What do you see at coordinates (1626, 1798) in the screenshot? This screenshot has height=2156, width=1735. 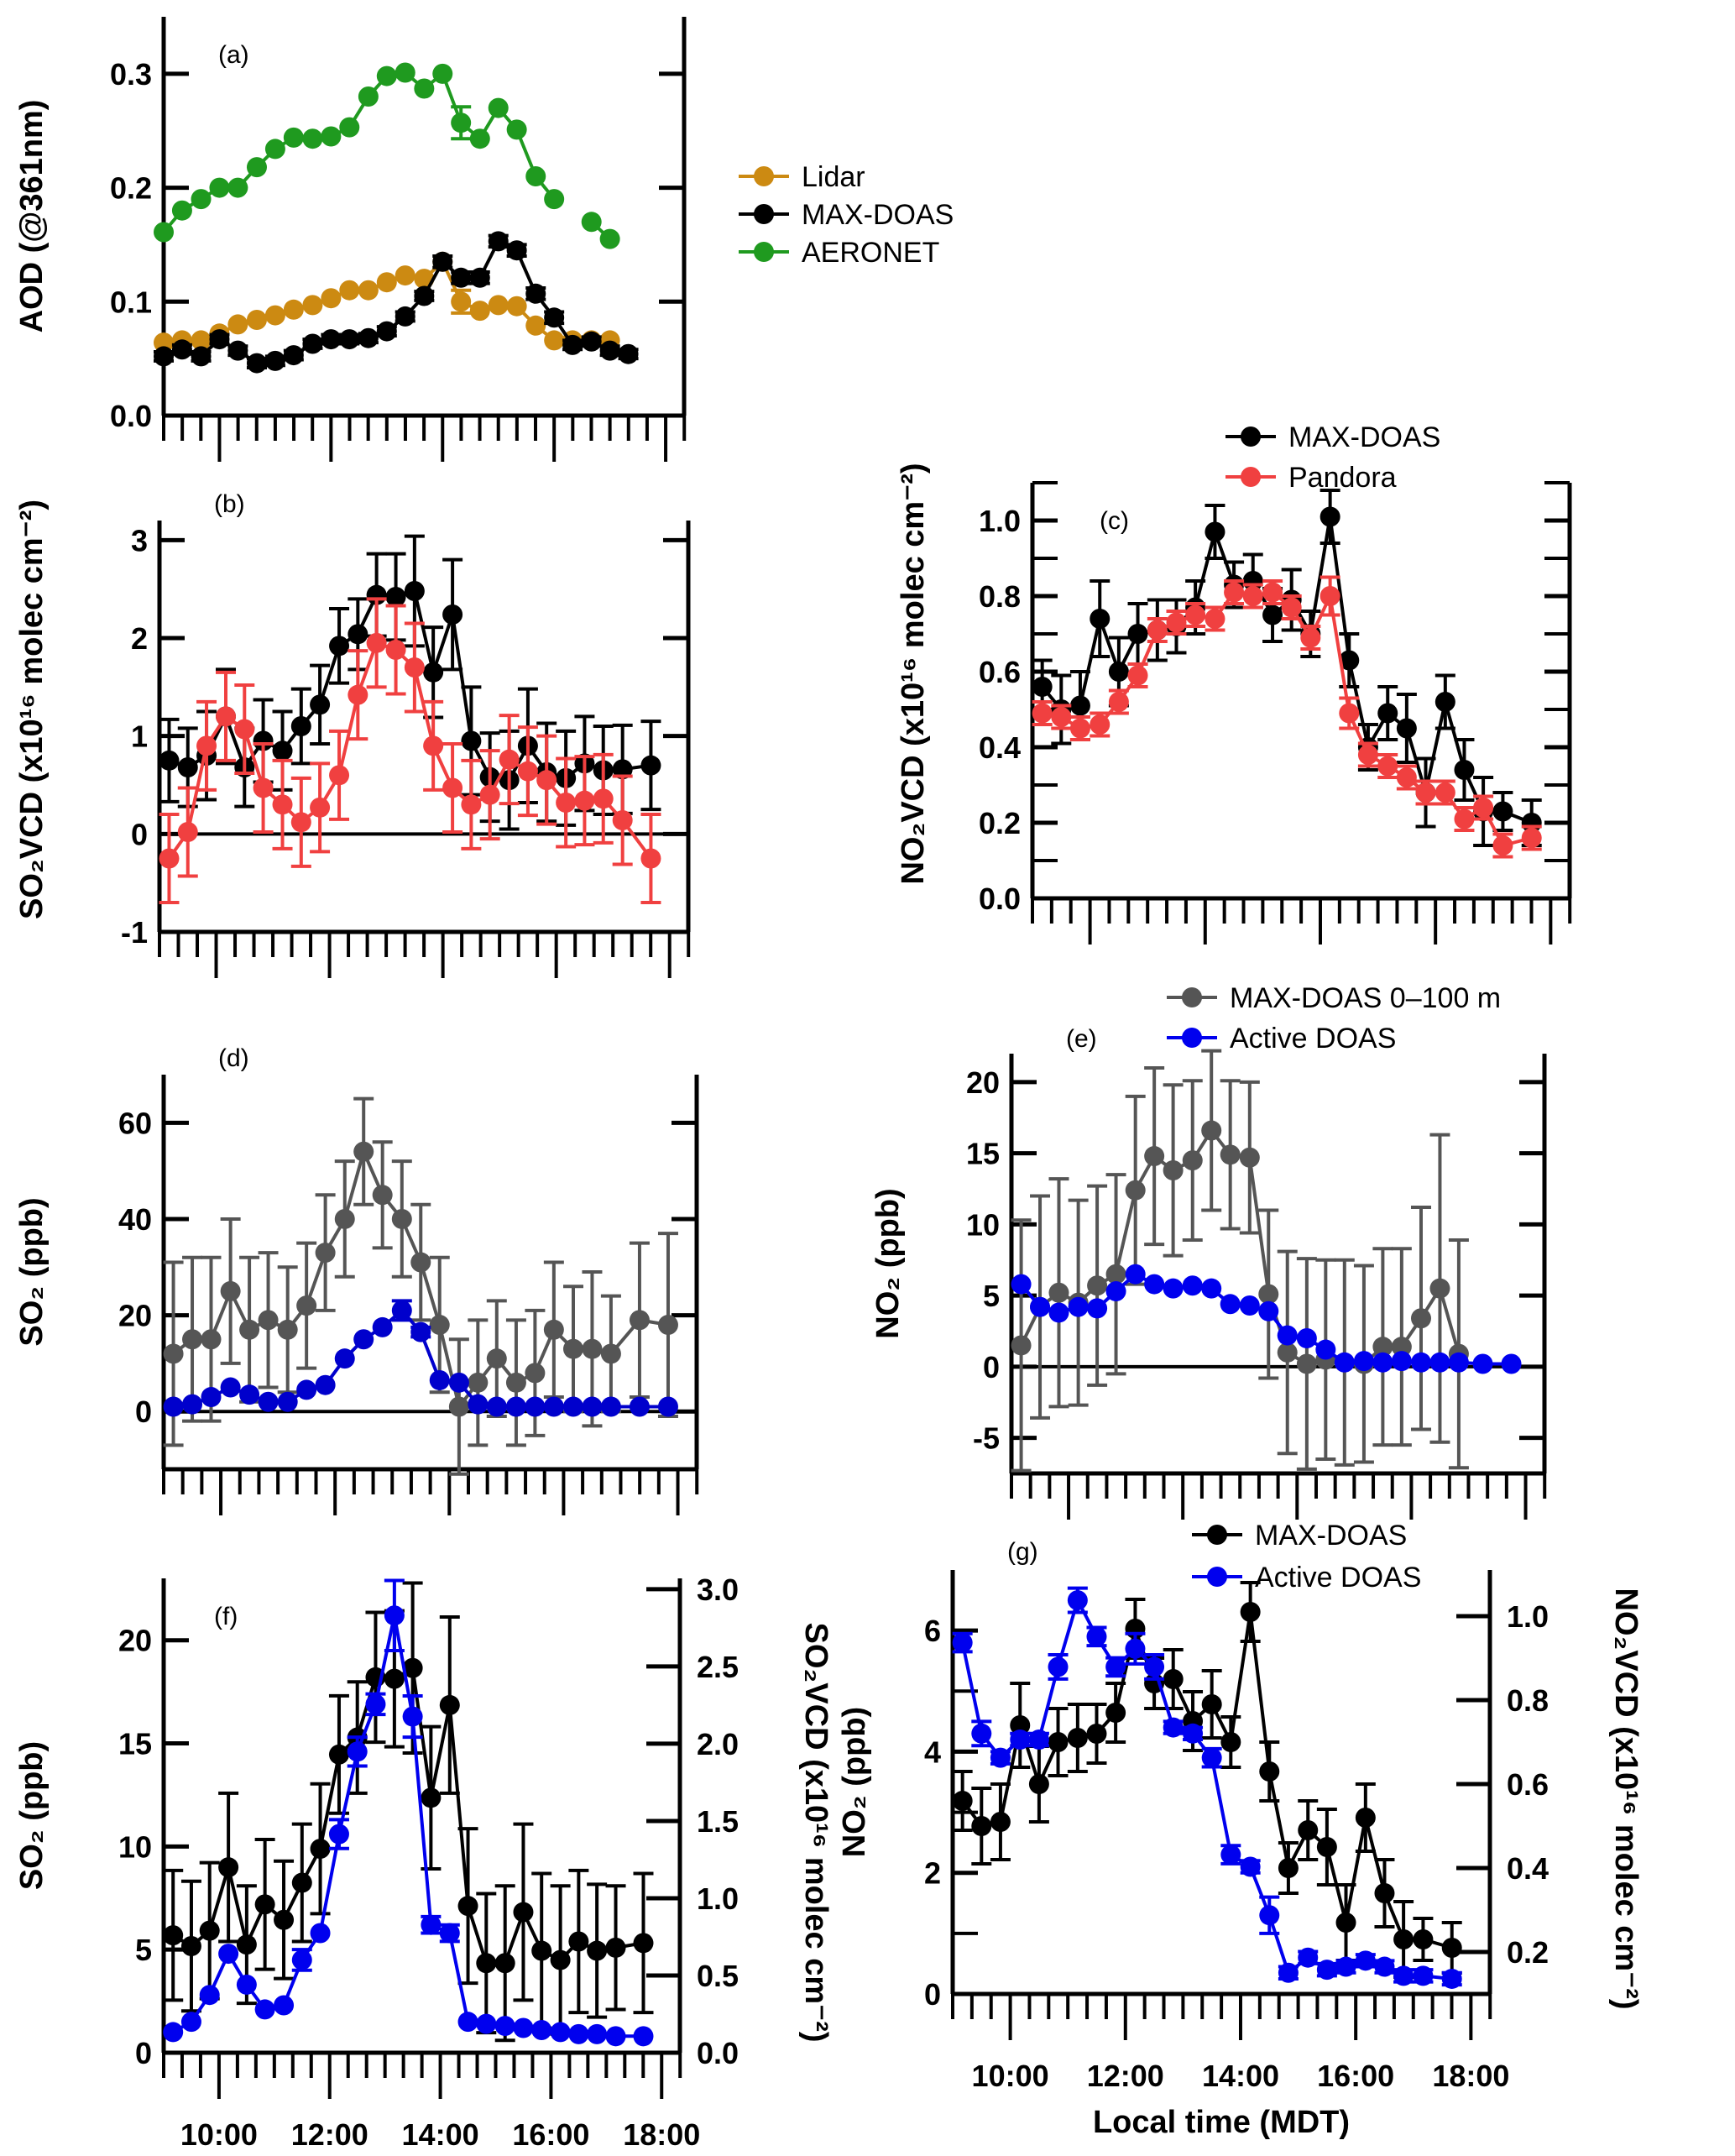 I see `y2-axis-title: NO₂VCD (x10¹⁶ molec cm⁻²)` at bounding box center [1626, 1798].